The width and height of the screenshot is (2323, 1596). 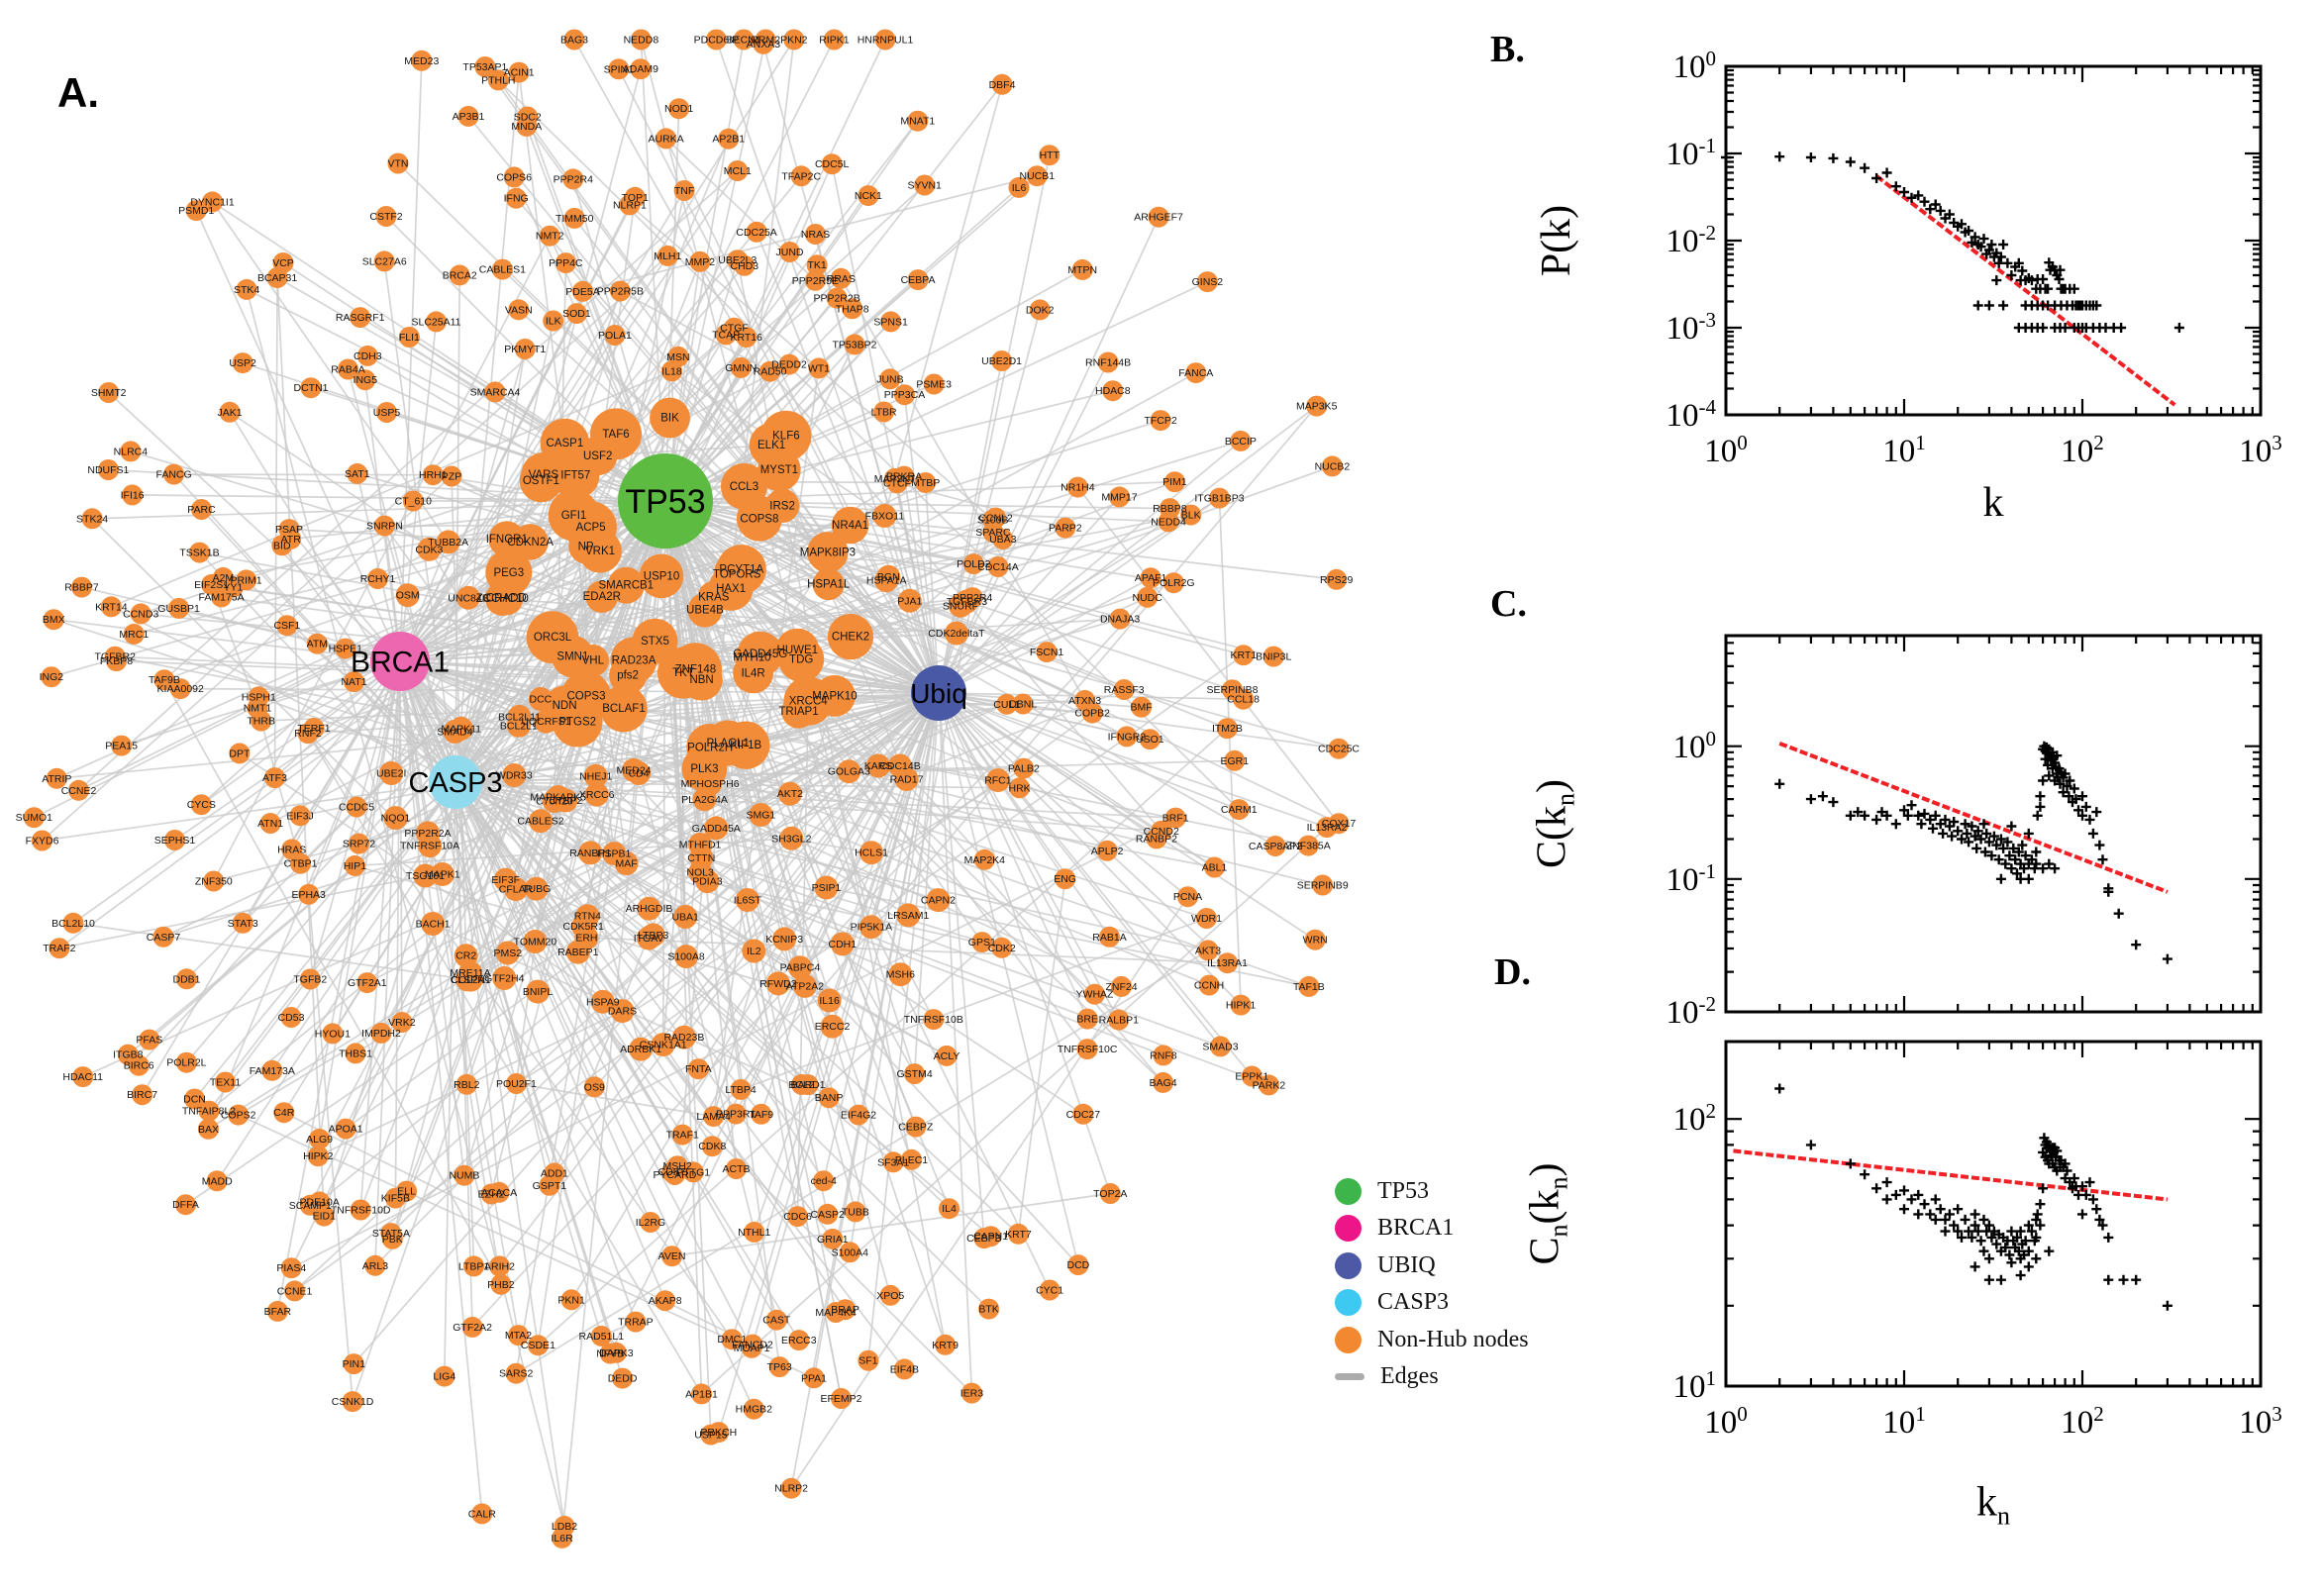 What do you see at coordinates (1150, 740) in the screenshot?
I see `network-node-label: USO1` at bounding box center [1150, 740].